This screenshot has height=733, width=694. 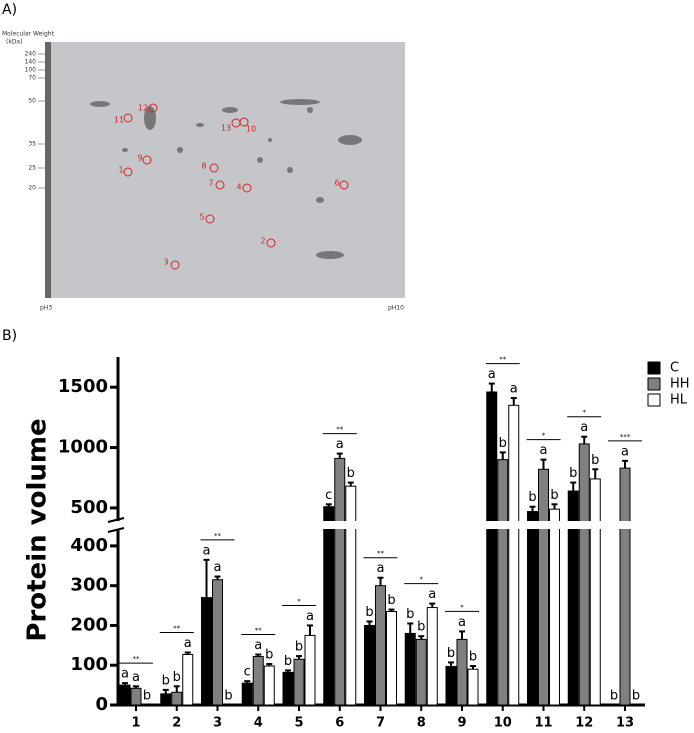 I want to click on legend-label: C, so click(x=674, y=368).